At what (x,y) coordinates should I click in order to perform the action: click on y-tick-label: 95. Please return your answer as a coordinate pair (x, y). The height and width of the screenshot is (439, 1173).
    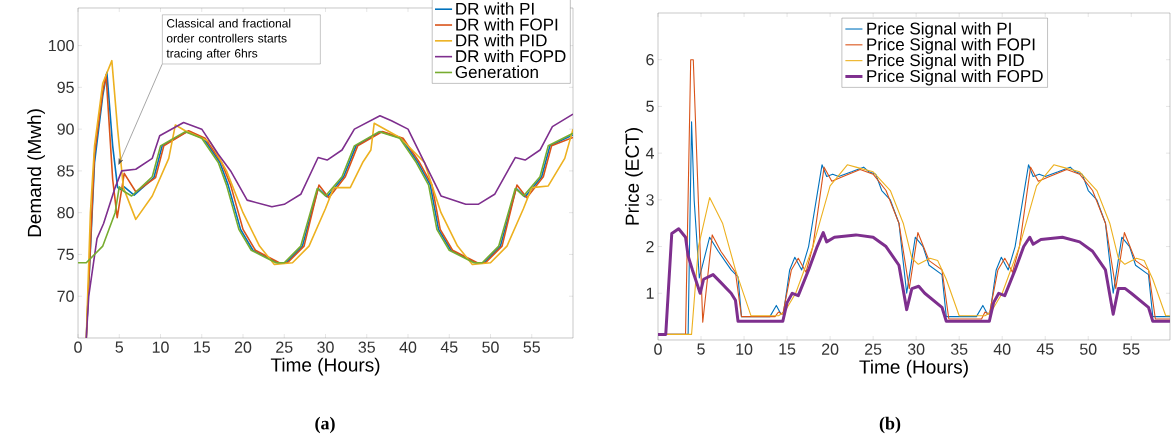
    Looking at the image, I should click on (65, 87).